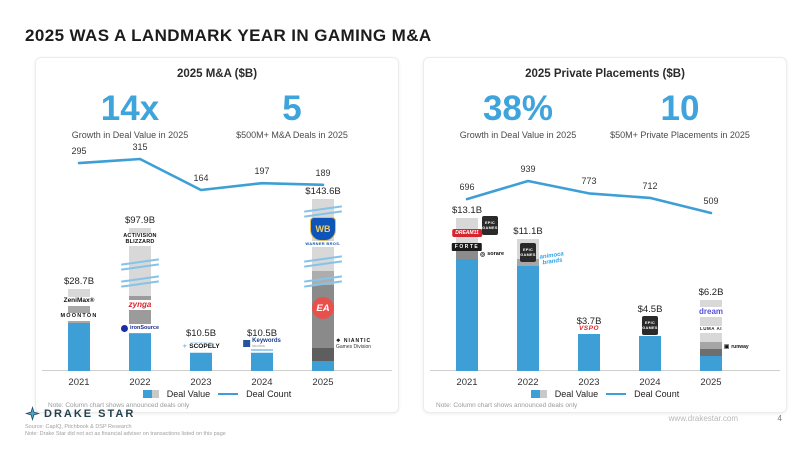 The height and width of the screenshot is (450, 800). Describe the element at coordinates (650, 309) in the screenshot. I see `bar-value-label: $4.5B` at that location.